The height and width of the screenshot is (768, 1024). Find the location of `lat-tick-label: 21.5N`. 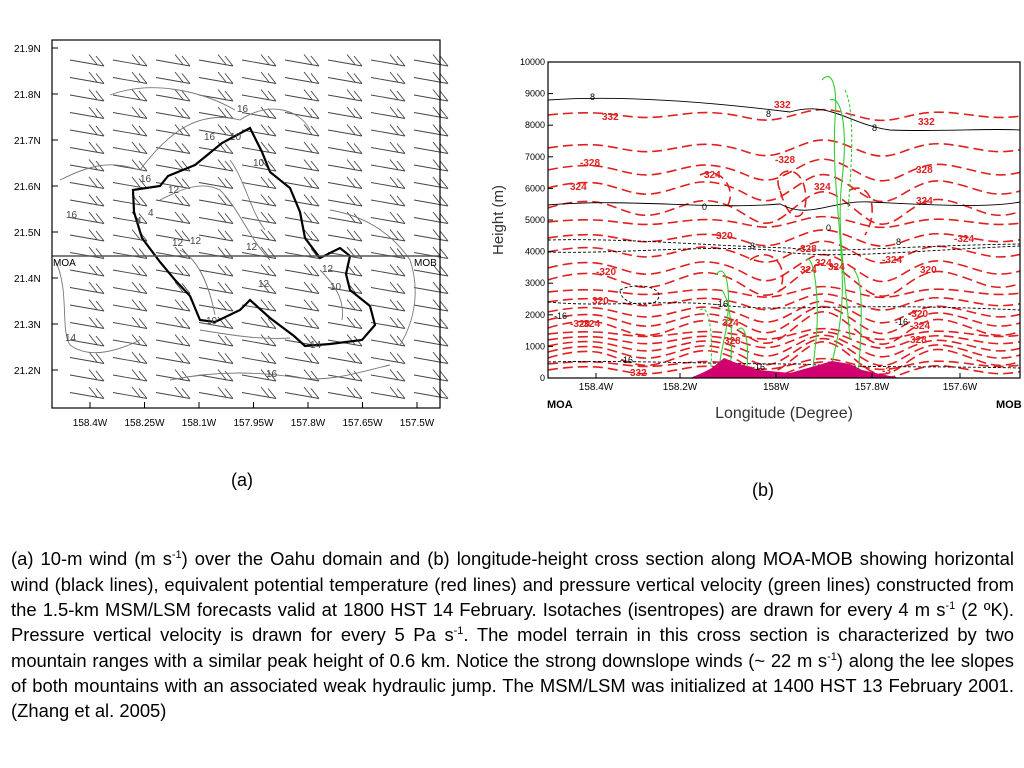

lat-tick-label: 21.5N is located at coordinates (27, 233).